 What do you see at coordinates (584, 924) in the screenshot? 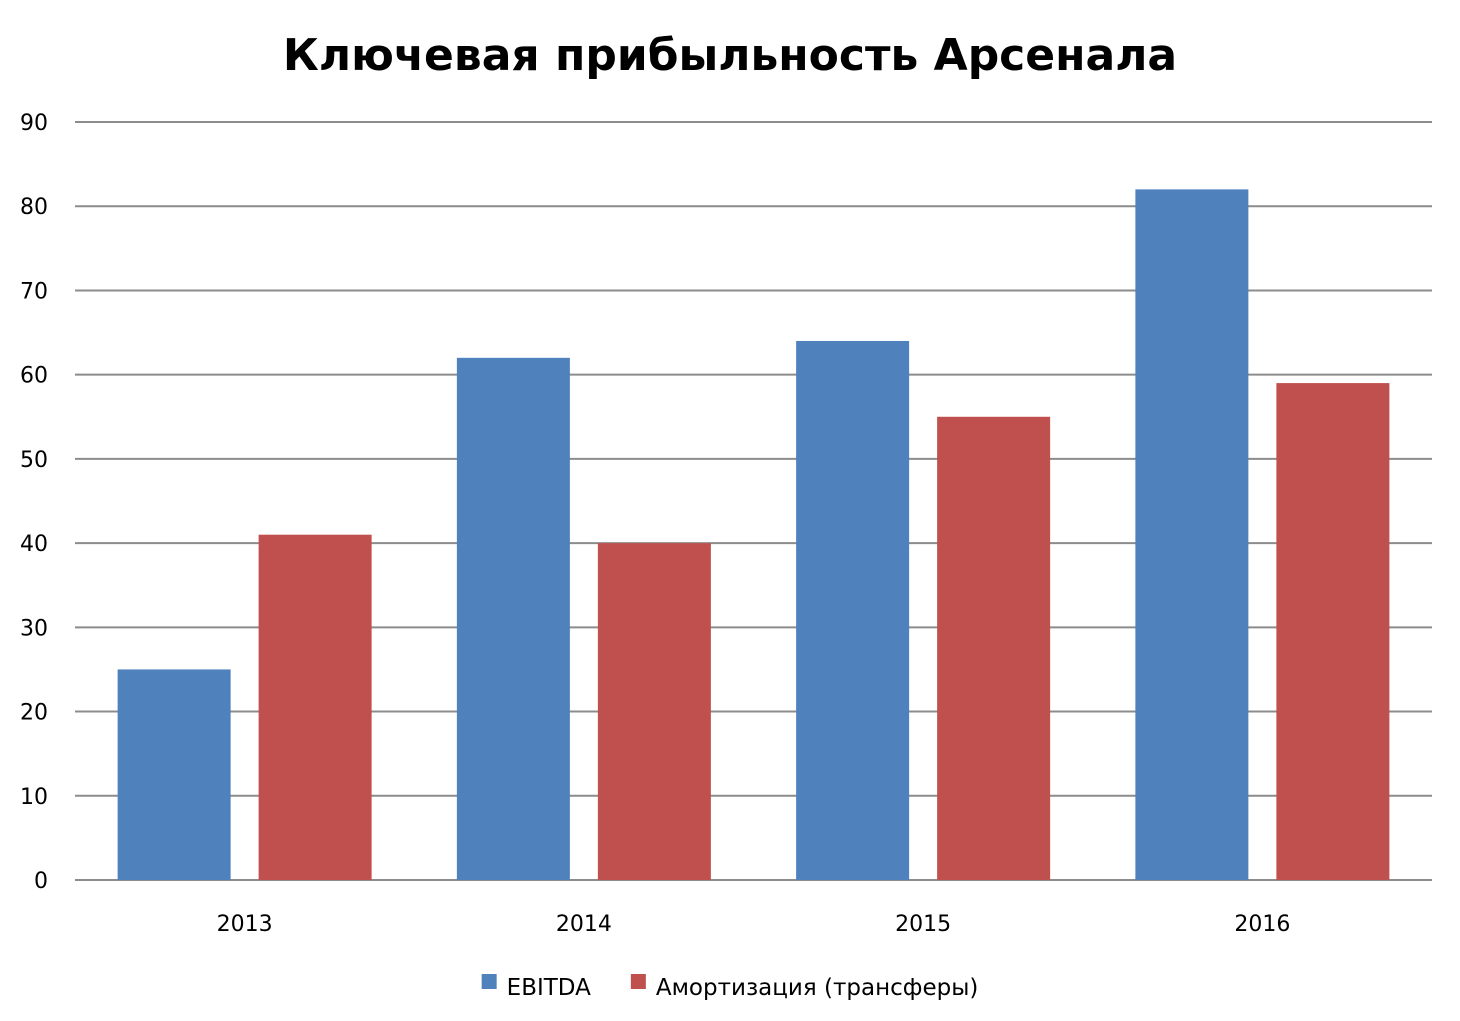
I see `x-tick-label: 2014` at bounding box center [584, 924].